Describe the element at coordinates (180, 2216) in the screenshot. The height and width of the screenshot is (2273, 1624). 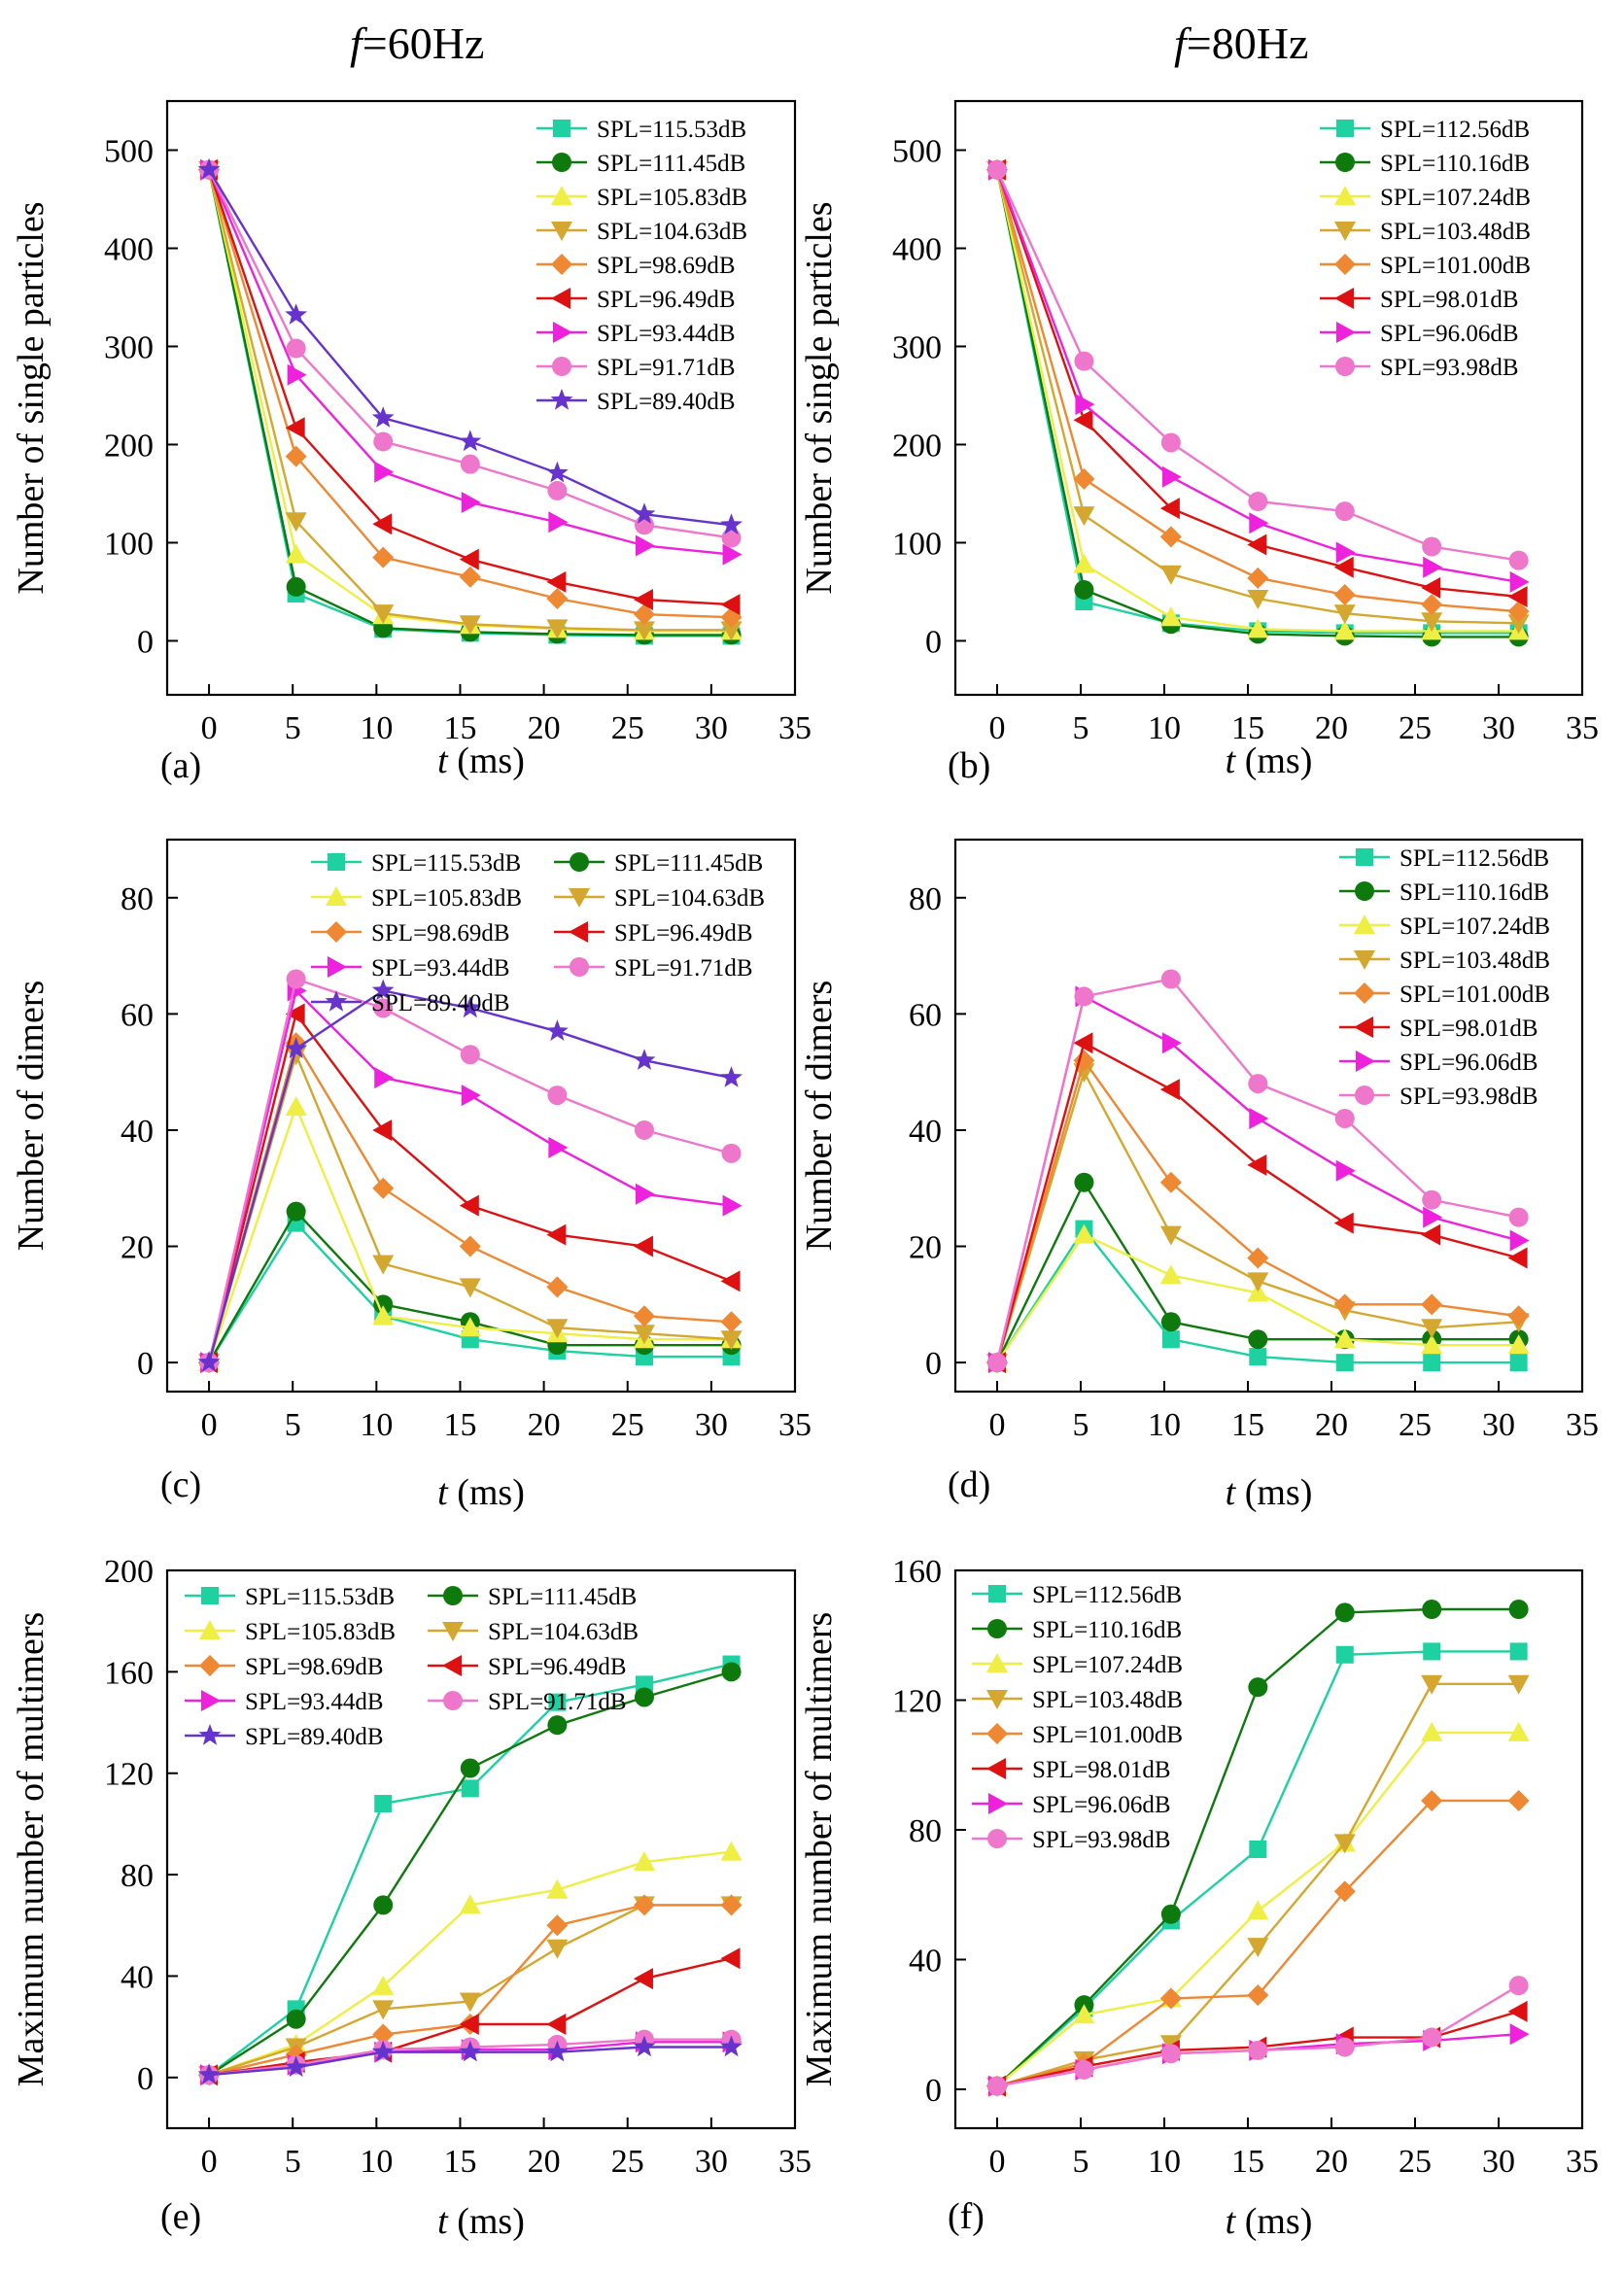
I see `panel-label: (e)` at that location.